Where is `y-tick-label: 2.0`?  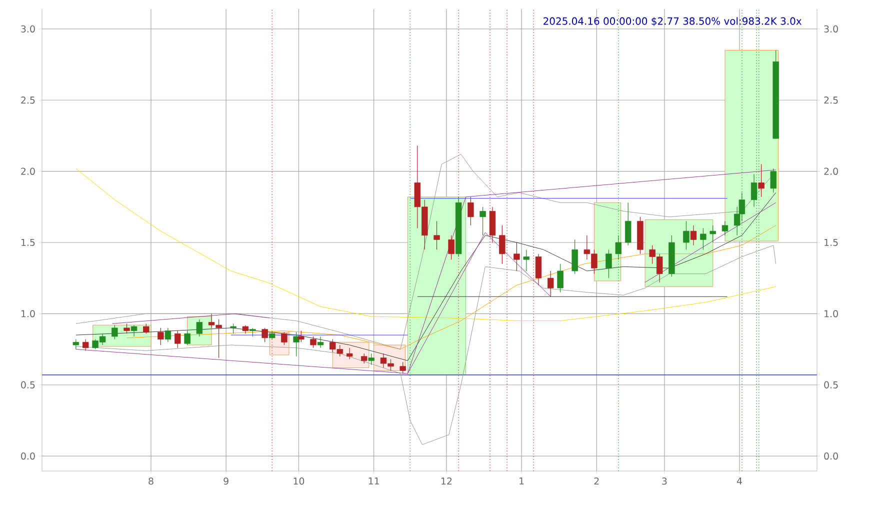 y-tick-label: 2.0 is located at coordinates (28, 171).